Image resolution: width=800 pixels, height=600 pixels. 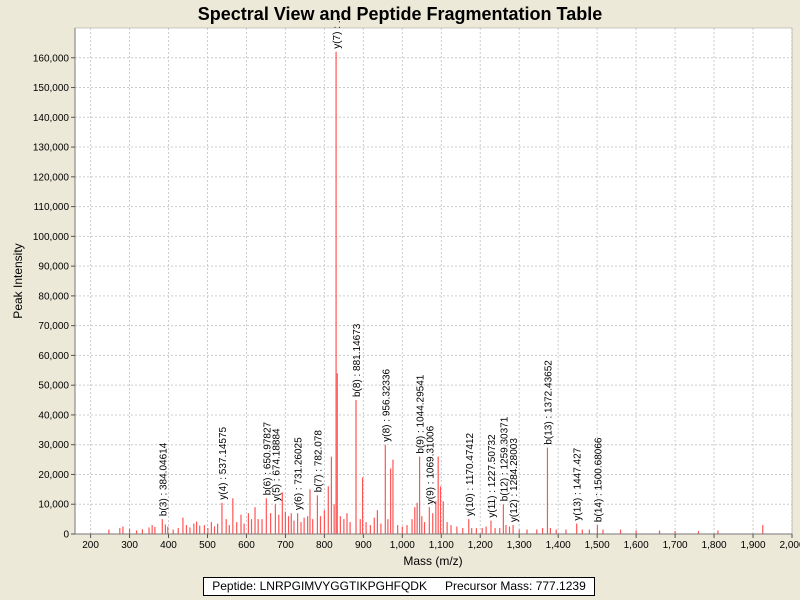 What do you see at coordinates (480, 545) in the screenshot?
I see `x-tick-label: 1,200` at bounding box center [480, 545].